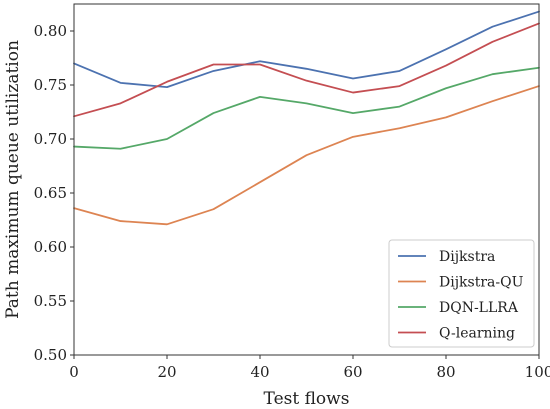  I want to click on y-axis-label: Path maximum queue utilization, so click(13, 179).